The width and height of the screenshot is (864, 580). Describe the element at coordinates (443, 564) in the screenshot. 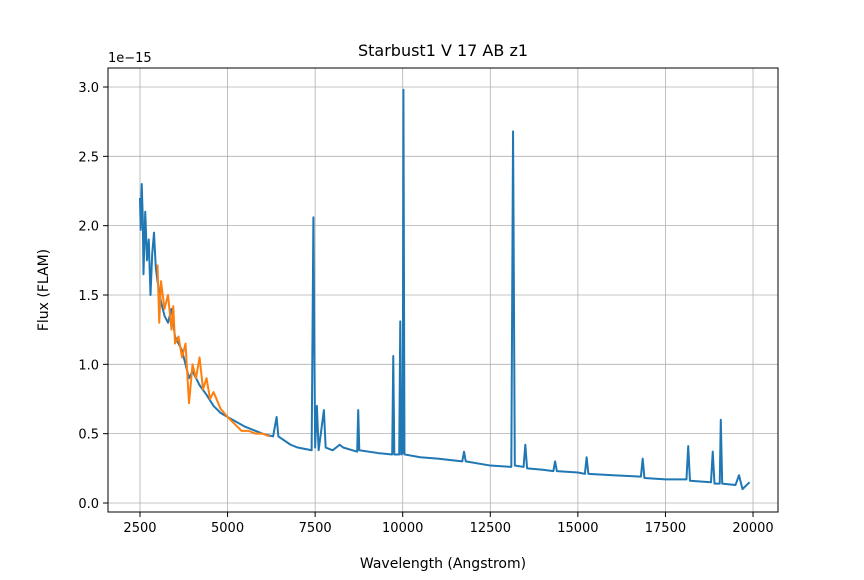

I see `x-axis-label: Wavelength (Angstrom)` at that location.